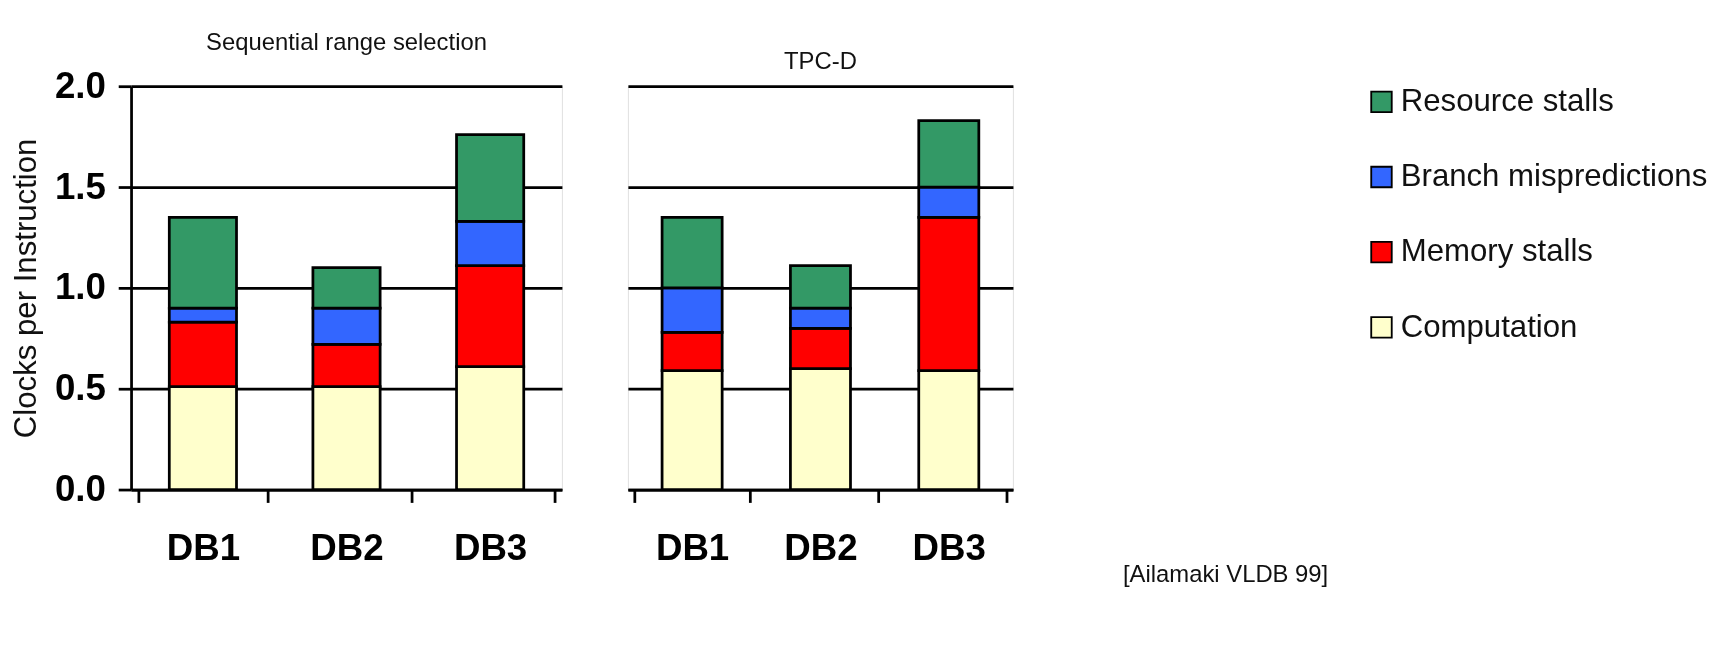  I want to click on legend-label: Computation, so click(1489, 326).